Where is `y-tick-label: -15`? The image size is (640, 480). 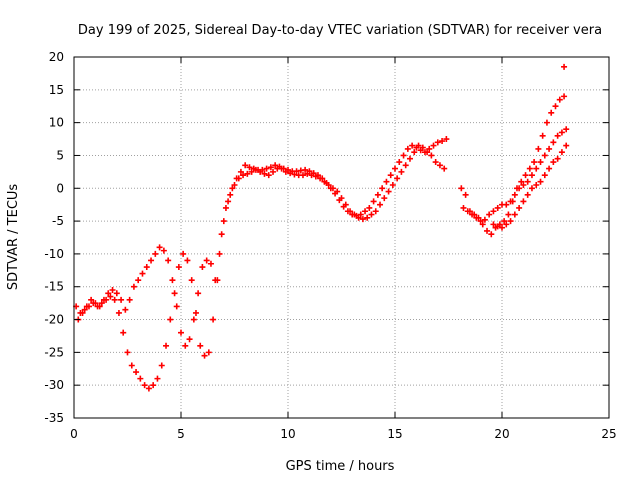
y-tick-label: -15 is located at coordinates (54, 287).